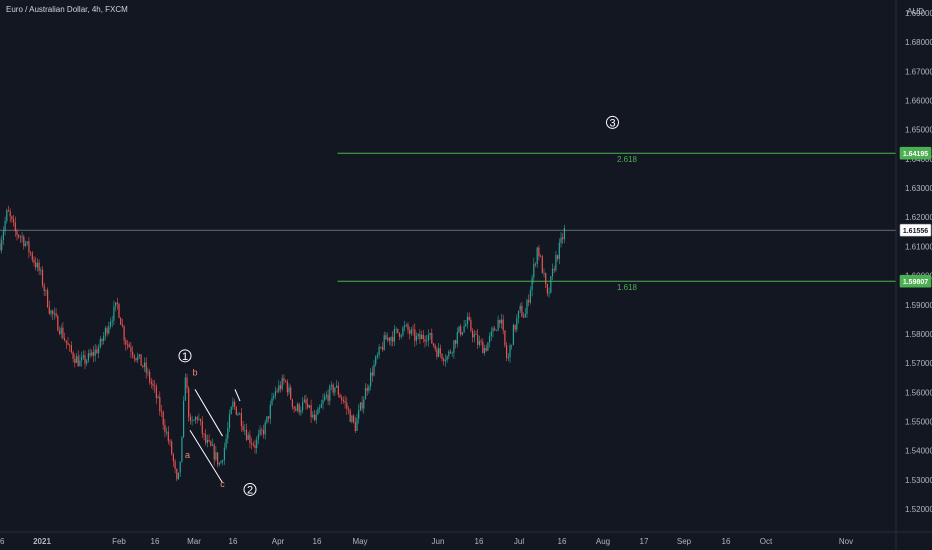 This screenshot has width=932, height=550. Describe the element at coordinates (194, 541) in the screenshot. I see `time-tick-label: Mar` at that location.